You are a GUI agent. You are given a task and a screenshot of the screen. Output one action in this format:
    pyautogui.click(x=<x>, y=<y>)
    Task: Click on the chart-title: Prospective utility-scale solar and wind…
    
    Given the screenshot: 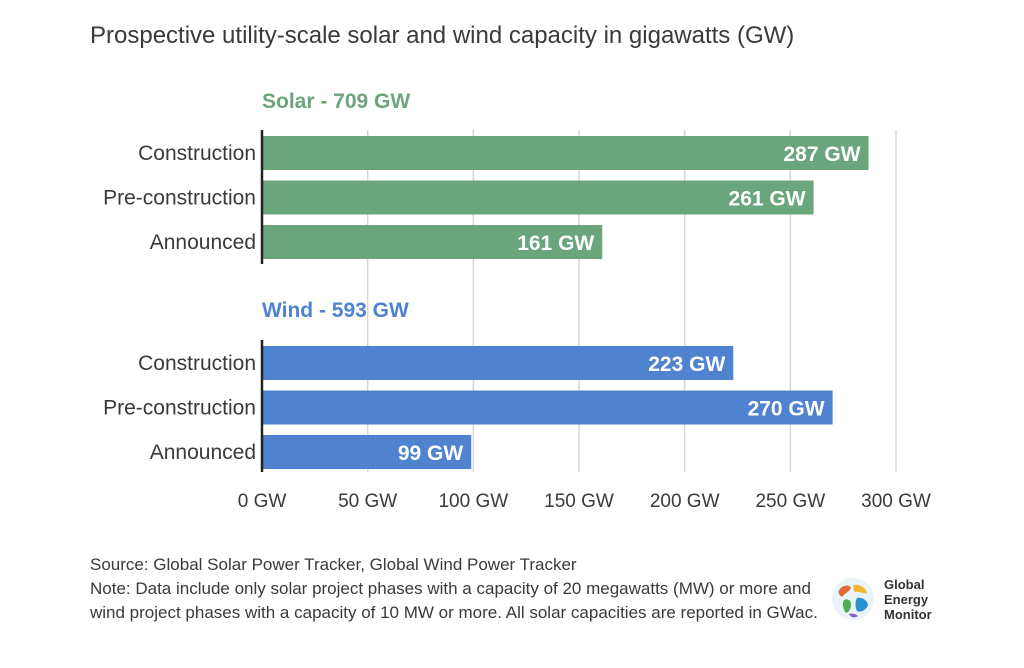 What is the action you would take?
    pyautogui.click(x=442, y=35)
    